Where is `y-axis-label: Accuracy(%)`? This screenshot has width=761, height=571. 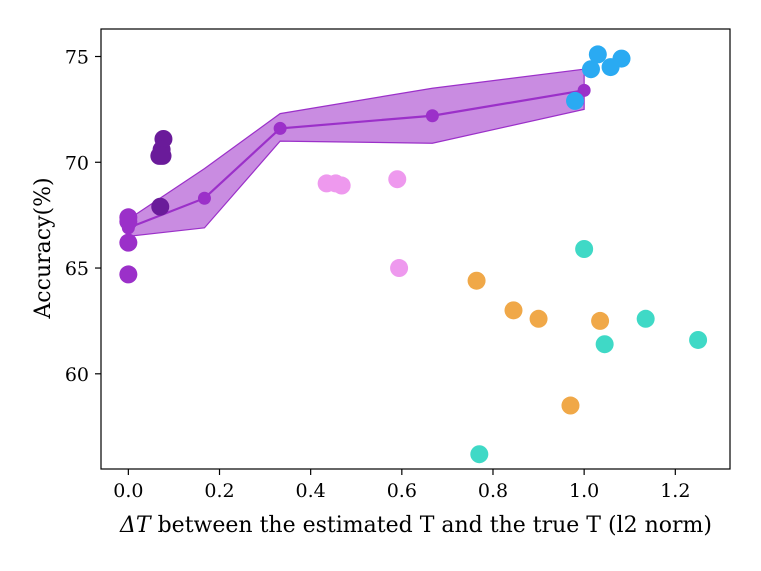 y-axis-label: Accuracy(%) is located at coordinates (43, 248).